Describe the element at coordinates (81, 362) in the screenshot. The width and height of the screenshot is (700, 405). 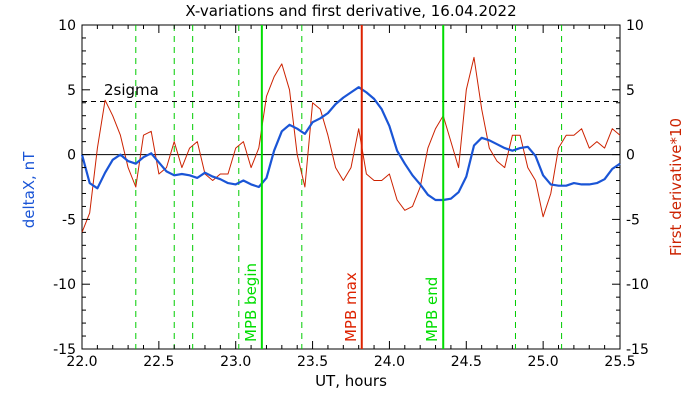
I see `x-tick-label: 22.0` at that location.